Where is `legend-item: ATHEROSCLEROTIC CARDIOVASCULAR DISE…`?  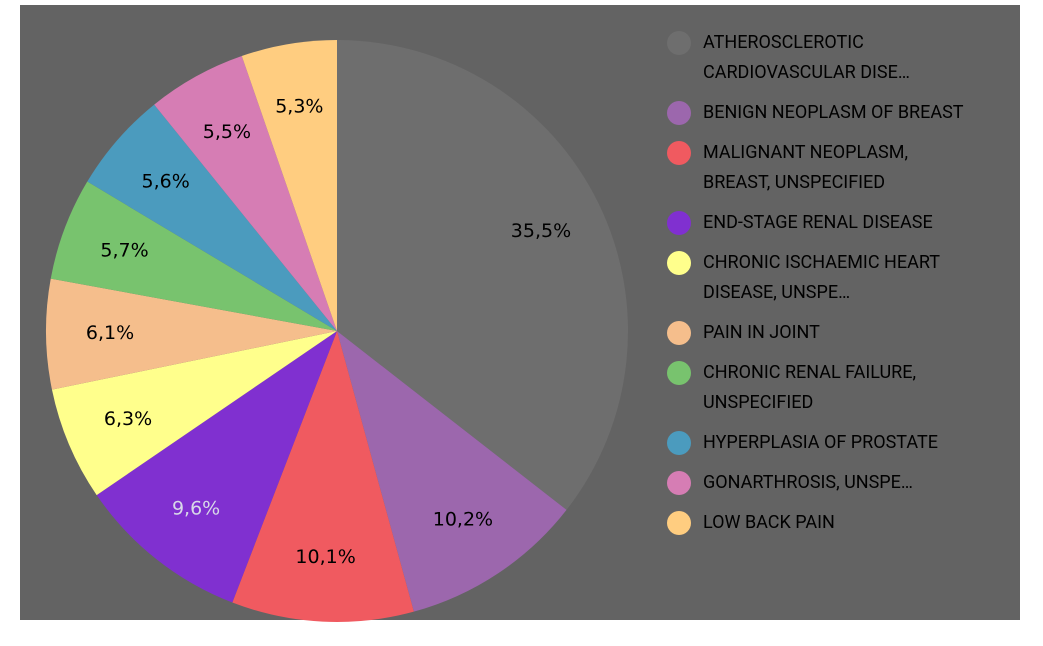 legend-item: ATHEROSCLEROTIC CARDIOVASCULAR DISE… is located at coordinates (837, 58).